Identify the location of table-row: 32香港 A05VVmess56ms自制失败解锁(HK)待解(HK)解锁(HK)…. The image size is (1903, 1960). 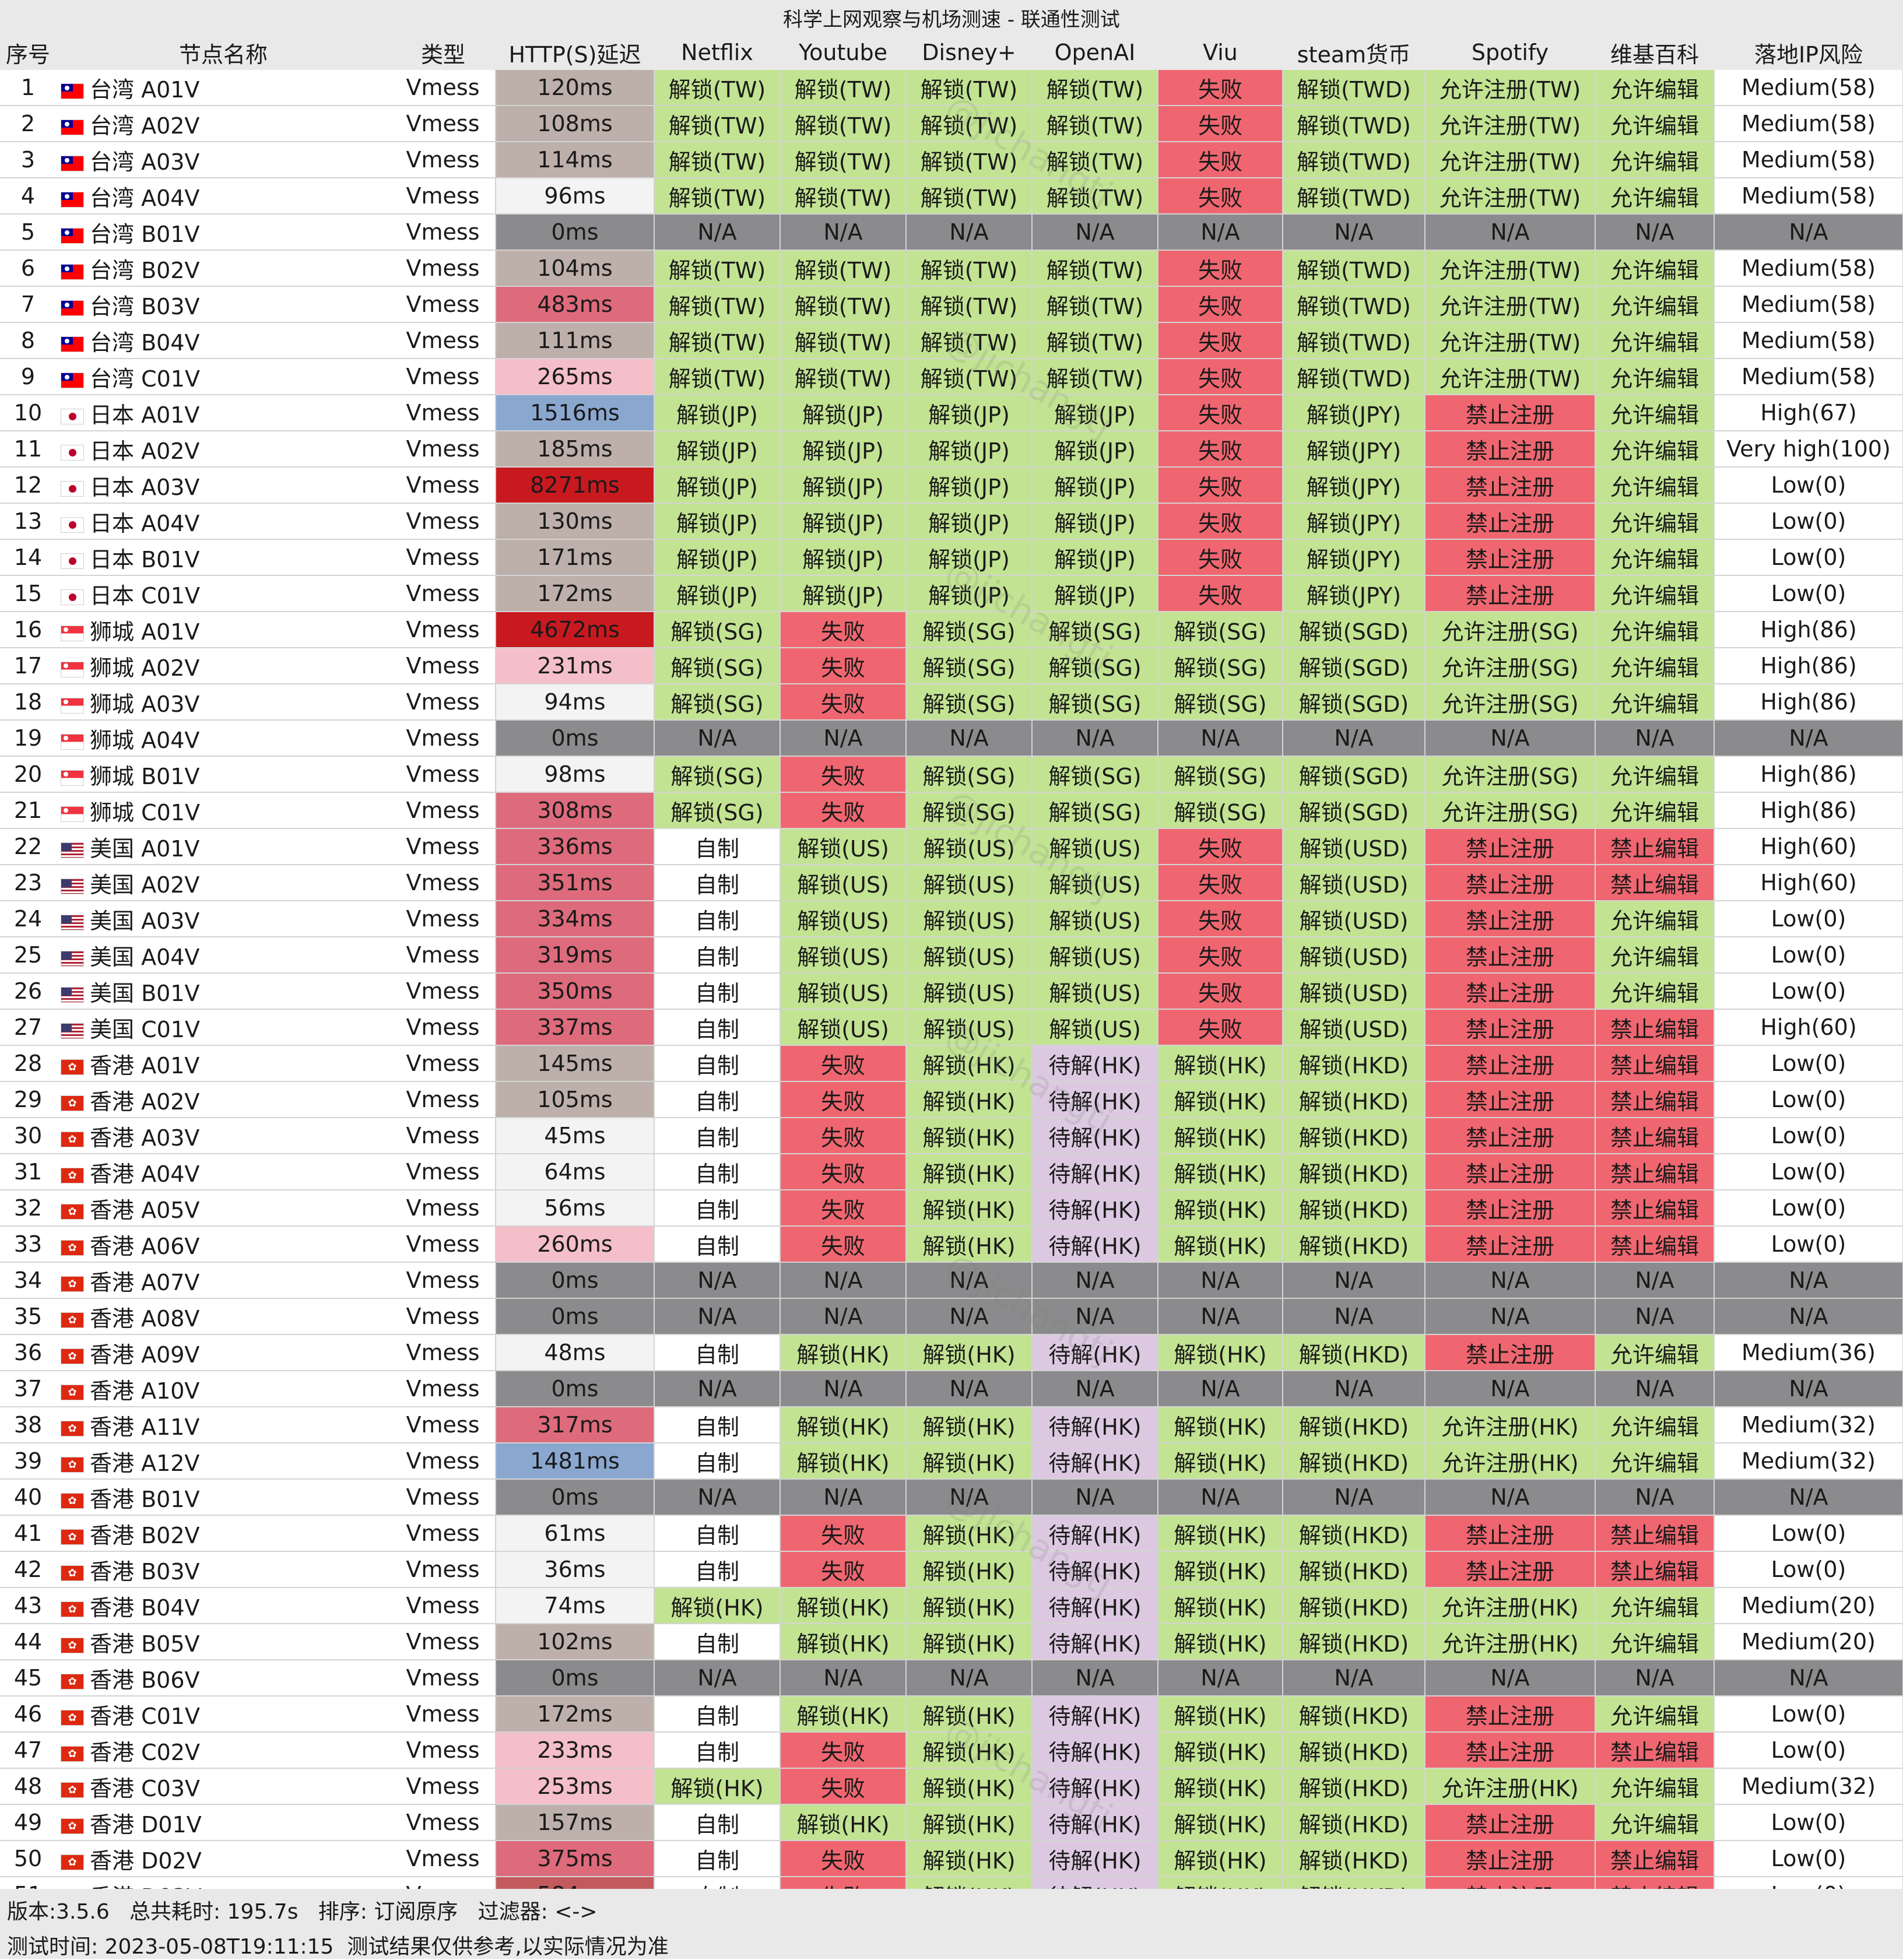
(951, 1209).